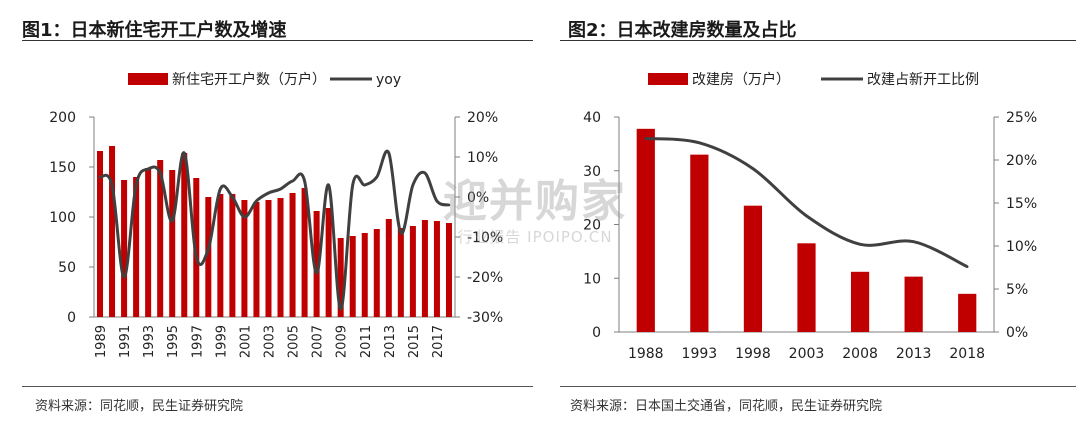  What do you see at coordinates (682, 30) in the screenshot?
I see `figure-2-title: 图2：日本改建房数量及占比` at bounding box center [682, 30].